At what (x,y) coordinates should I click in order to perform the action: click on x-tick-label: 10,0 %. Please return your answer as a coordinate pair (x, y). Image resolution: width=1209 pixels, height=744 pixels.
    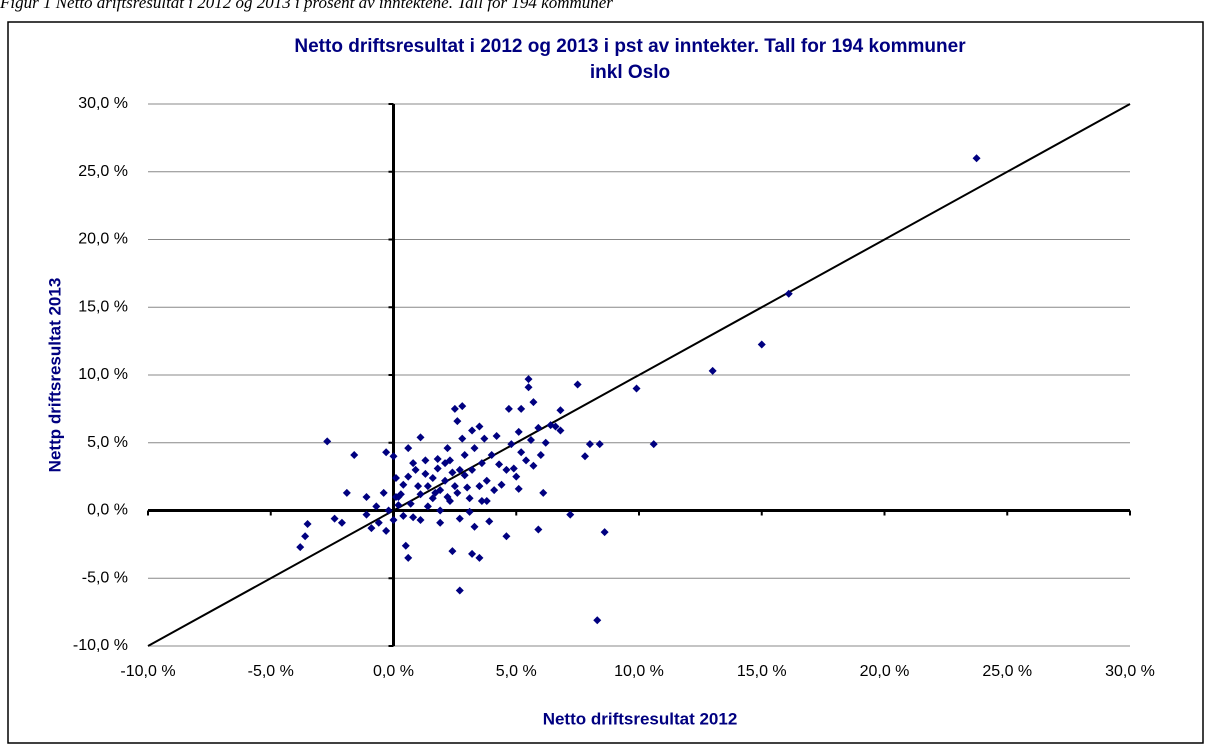
    Looking at the image, I should click on (639, 671).